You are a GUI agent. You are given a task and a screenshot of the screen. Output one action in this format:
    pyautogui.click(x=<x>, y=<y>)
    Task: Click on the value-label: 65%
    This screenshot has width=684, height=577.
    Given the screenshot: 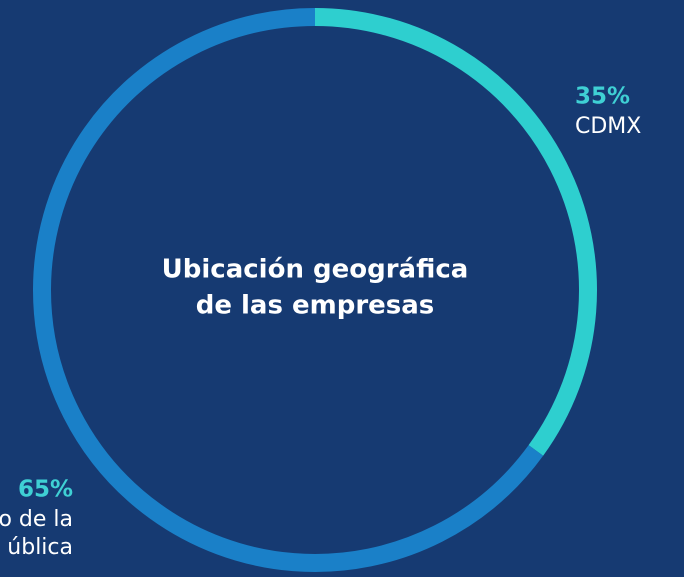 What is the action you would take?
    pyautogui.click(x=45, y=490)
    